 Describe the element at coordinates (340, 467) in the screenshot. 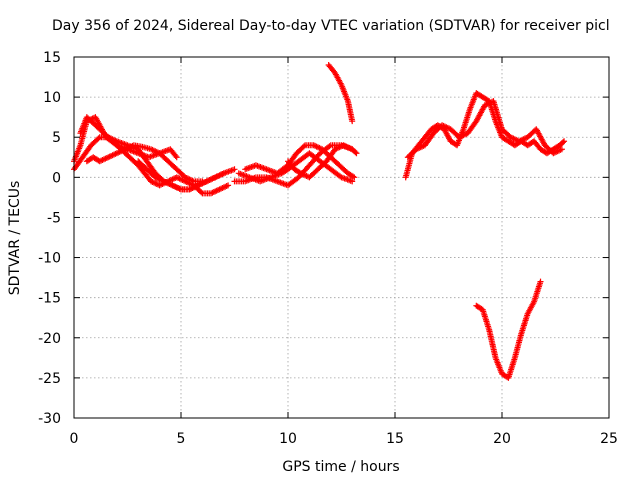

I see `x-axis-label: GPS time / hours` at that location.